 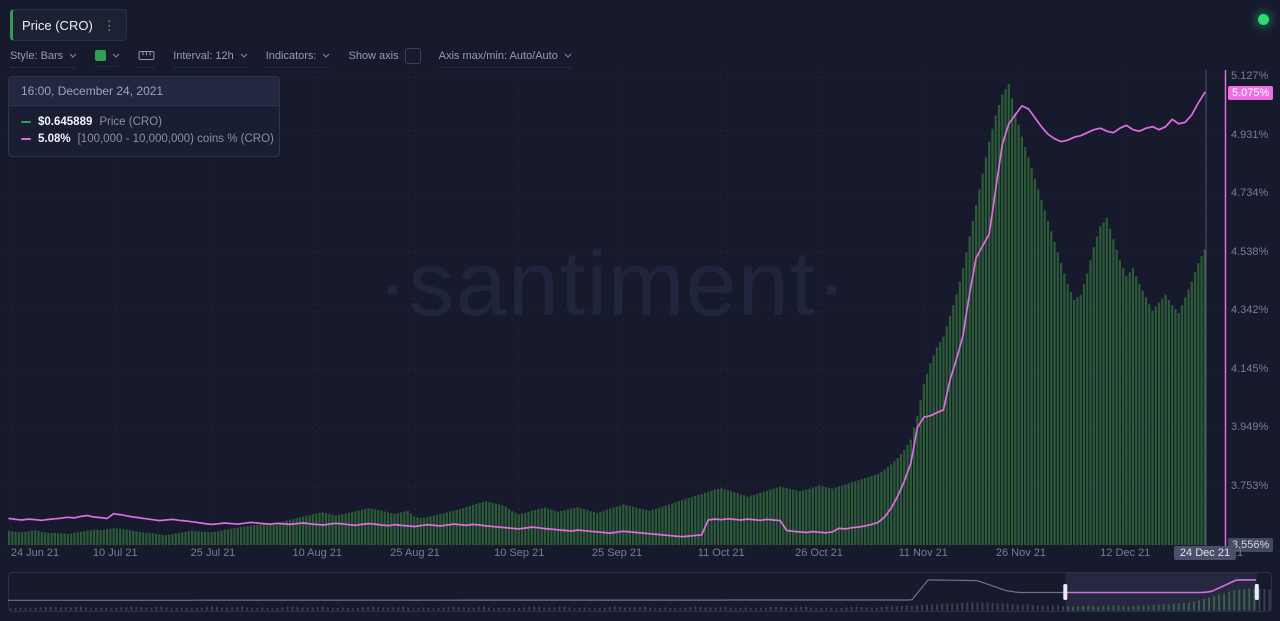 What do you see at coordinates (1251, 545) in the screenshot?
I see `axis-min-badge: 3.556%` at bounding box center [1251, 545].